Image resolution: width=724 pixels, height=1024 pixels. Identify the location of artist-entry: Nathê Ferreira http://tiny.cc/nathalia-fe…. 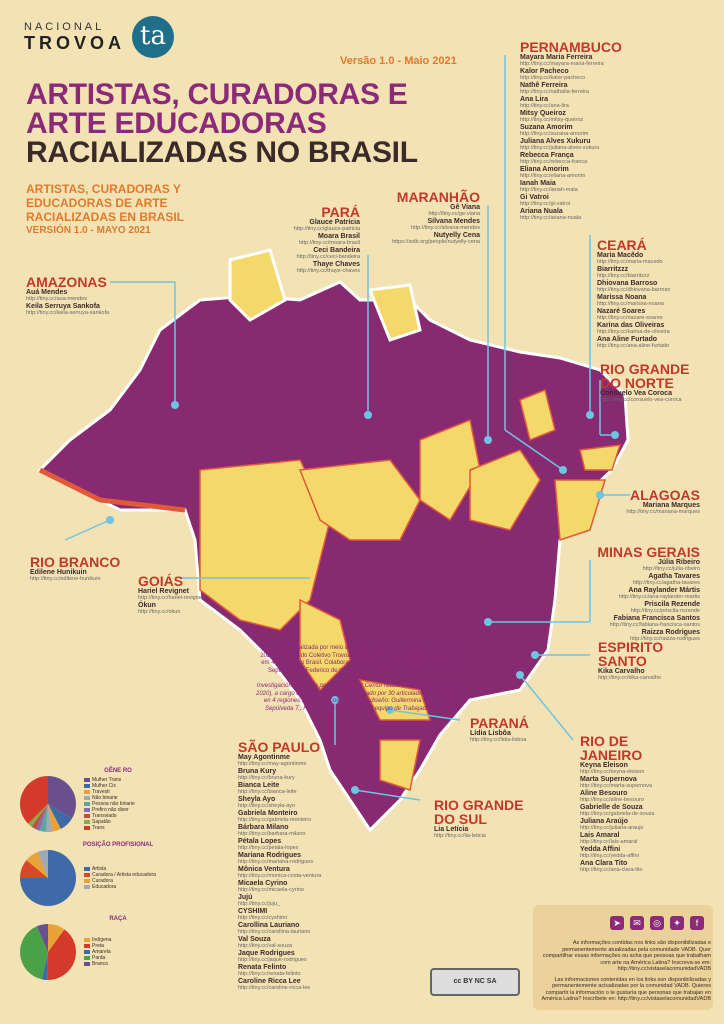
(580, 89).